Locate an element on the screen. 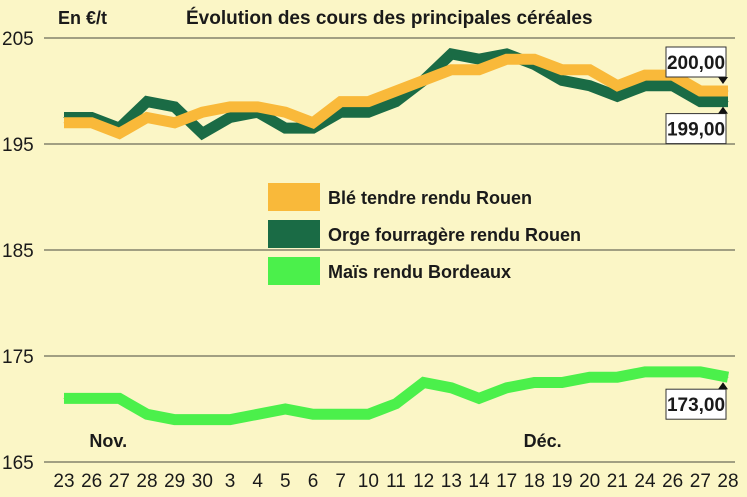 Image resolution: width=747 pixels, height=497 pixels. legend-label: Orge fourragère rendu Rouen is located at coordinates (454, 235).